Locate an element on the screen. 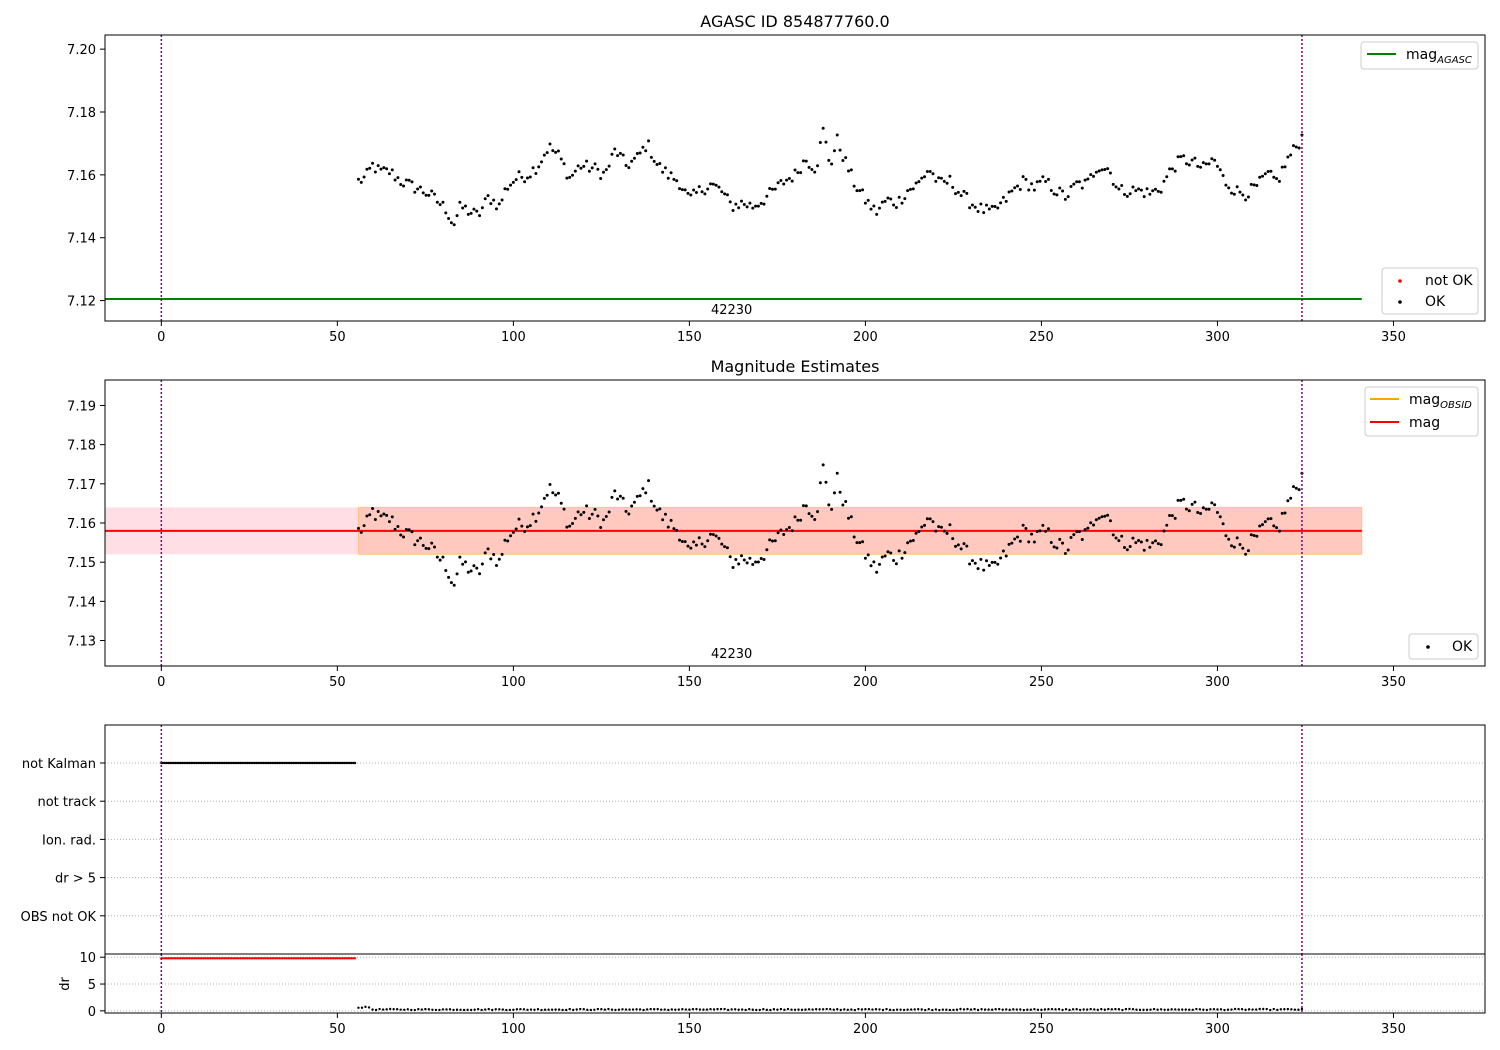 The width and height of the screenshot is (1500, 1050). mag-y-tick-label: 7.14 is located at coordinates (81, 602).